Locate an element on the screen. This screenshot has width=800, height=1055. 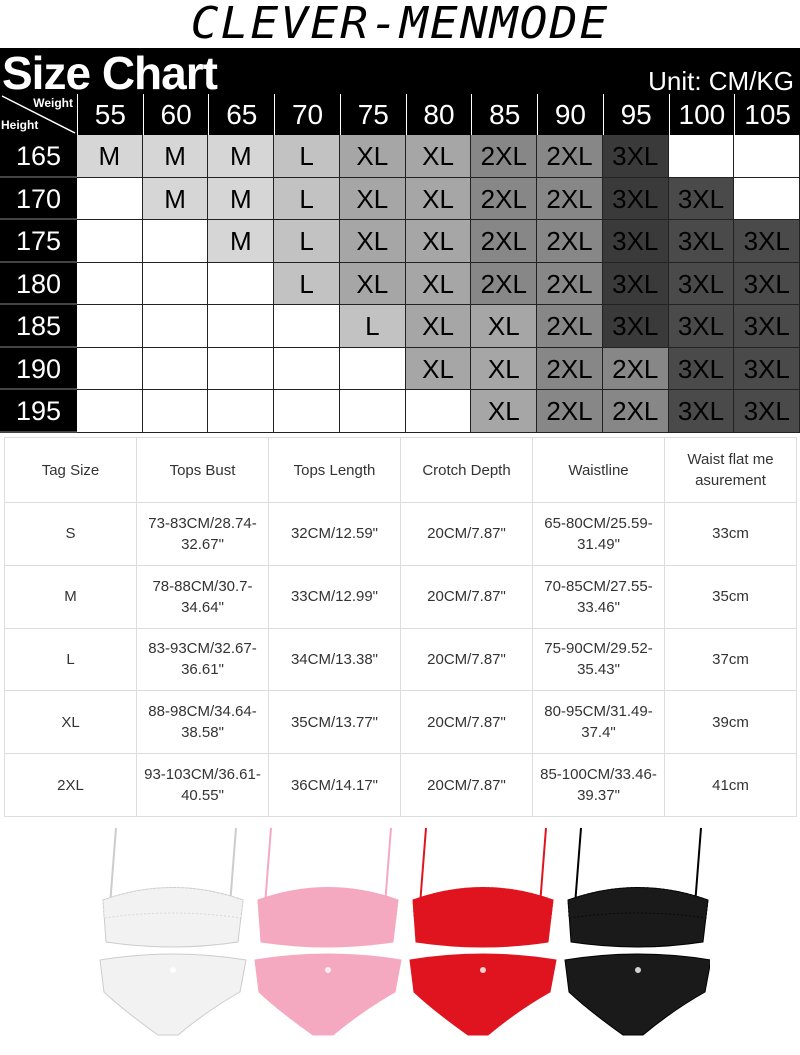
pink-lingerie-set is located at coordinates (328, 931).